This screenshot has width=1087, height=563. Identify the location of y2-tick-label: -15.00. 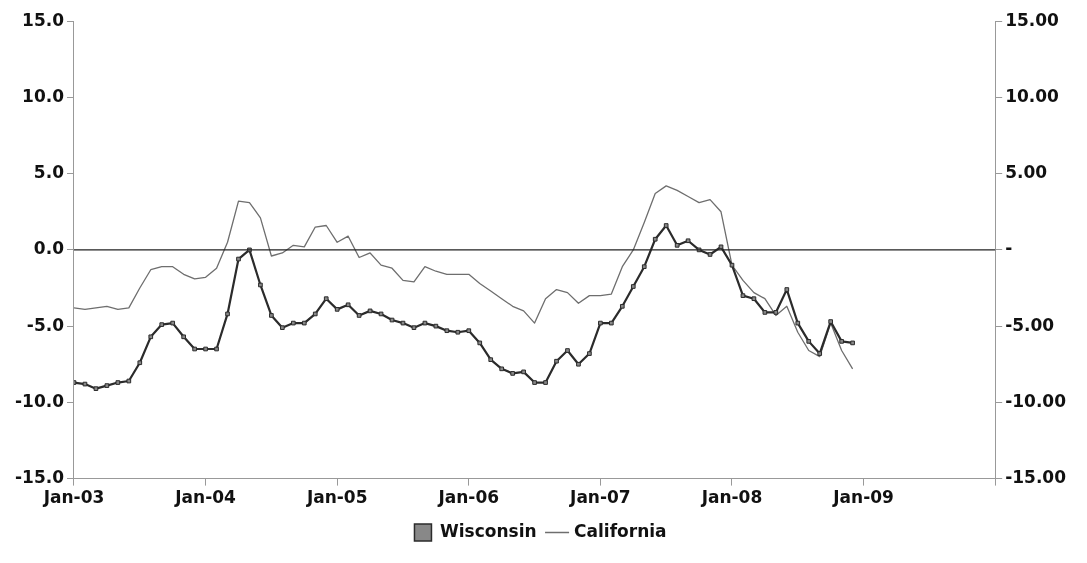
(1036, 477).